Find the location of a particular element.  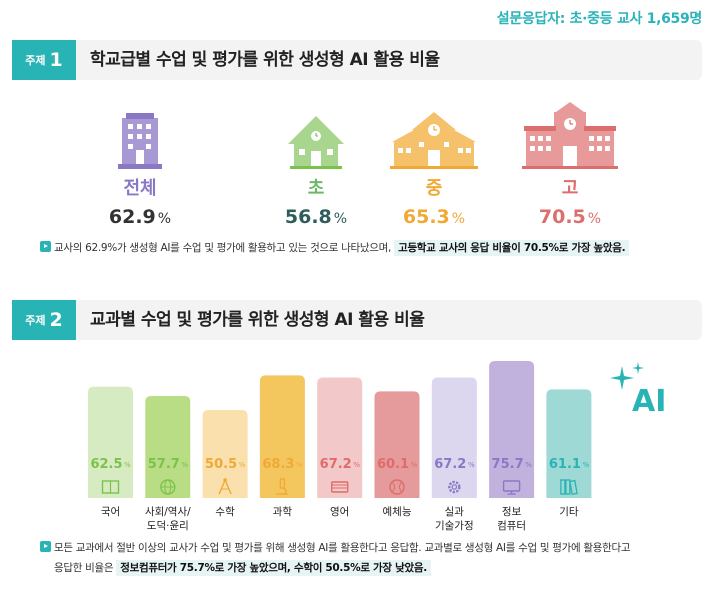

section-tag-number: 2 is located at coordinates (56, 320).